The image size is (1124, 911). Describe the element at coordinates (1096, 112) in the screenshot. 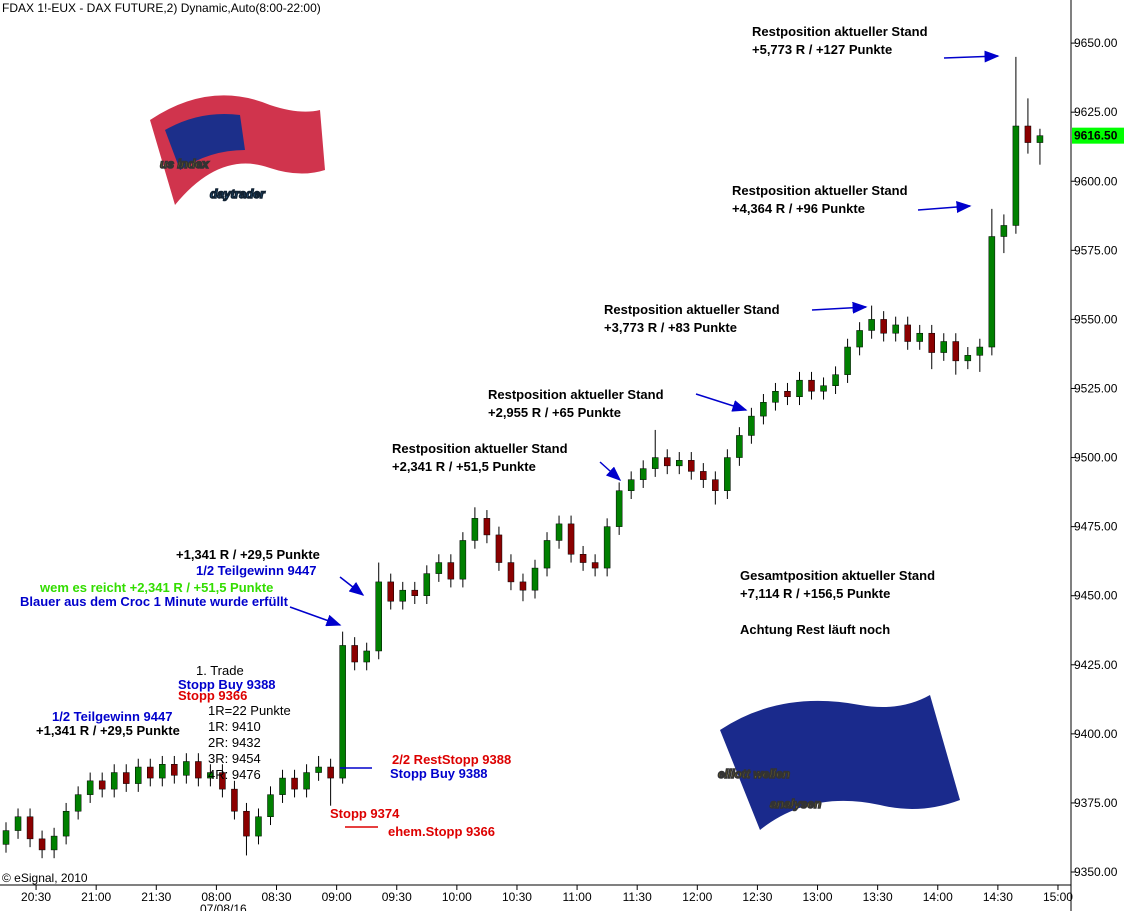

I see `y-tick-label: 9625.00` at that location.